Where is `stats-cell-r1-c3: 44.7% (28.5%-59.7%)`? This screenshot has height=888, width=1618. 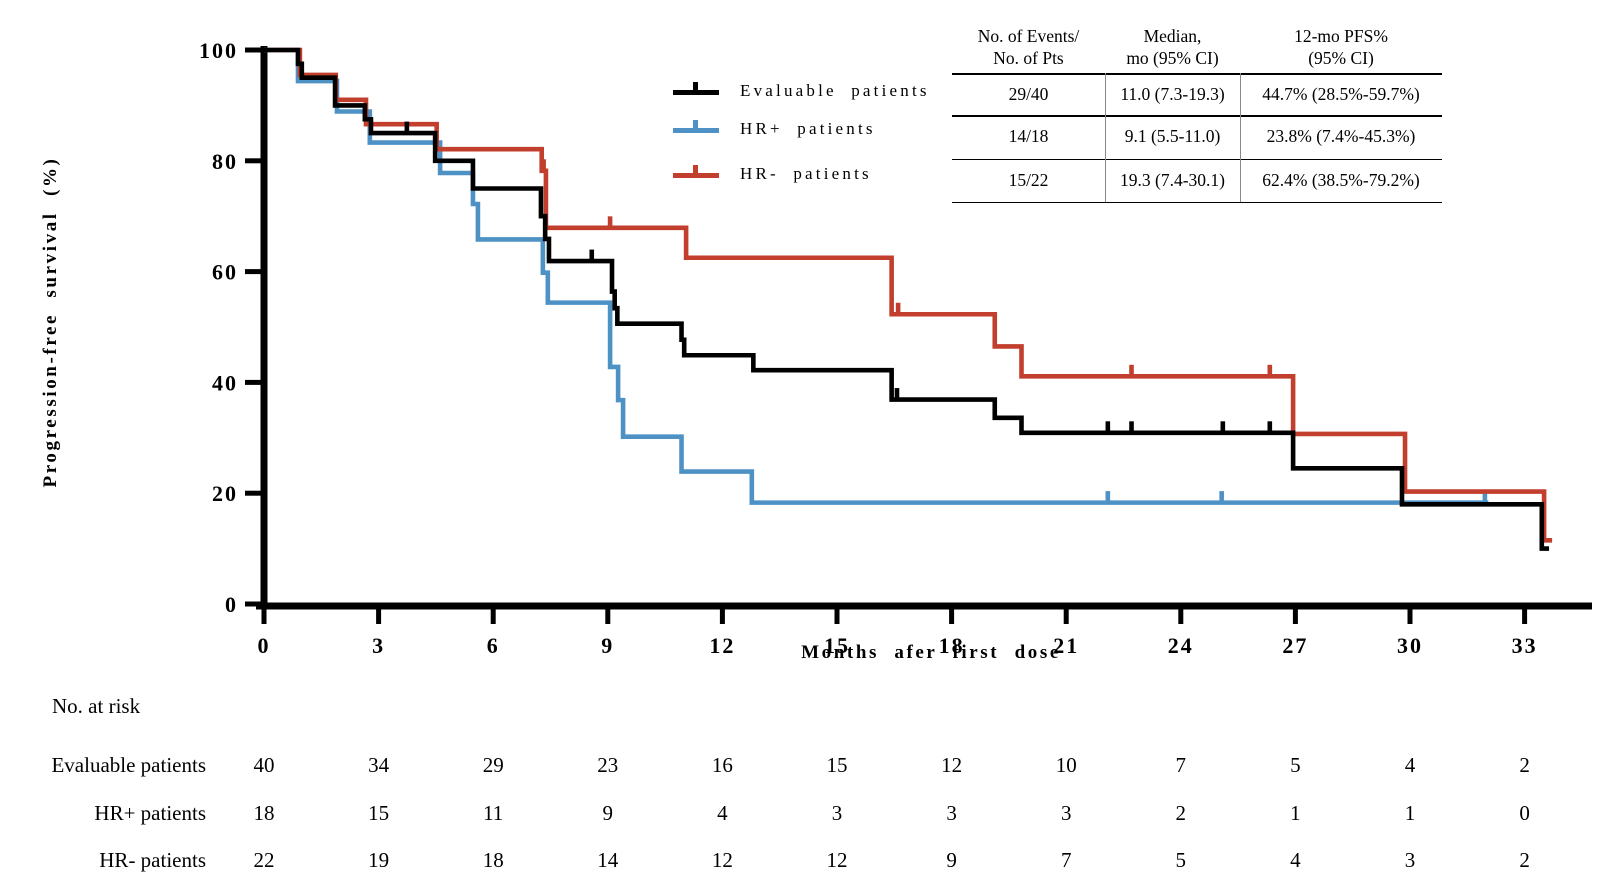
stats-cell-r1-c3: 44.7% (28.5%-59.7%) is located at coordinates (1341, 94).